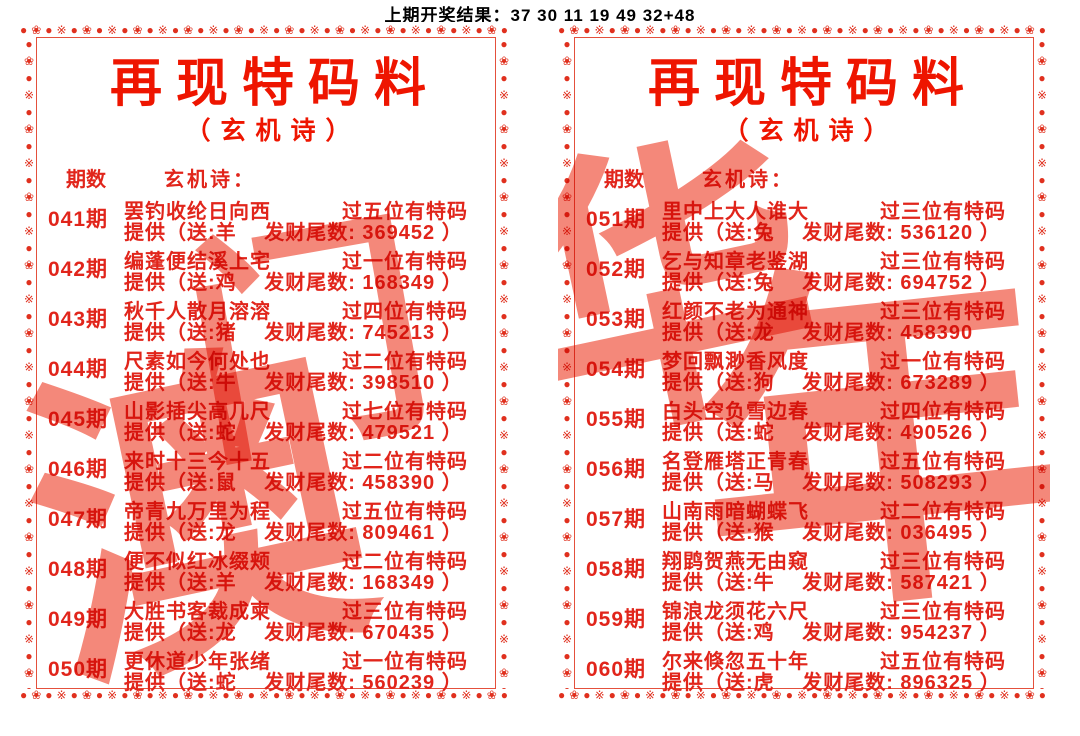  What do you see at coordinates (815, 180) in the screenshot?
I see `column-headers: 期数 玄机诗：` at bounding box center [815, 180].